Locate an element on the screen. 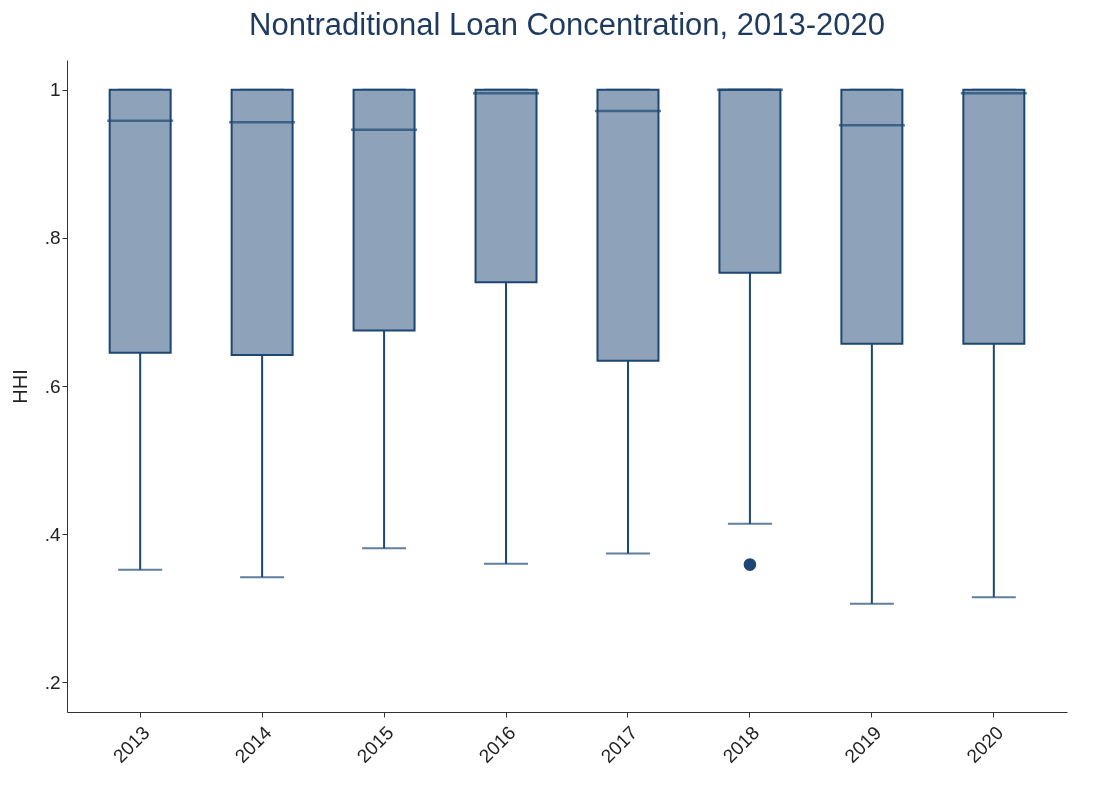 The width and height of the screenshot is (1118, 789). y-axis-title: HHI is located at coordinates (19, 386).